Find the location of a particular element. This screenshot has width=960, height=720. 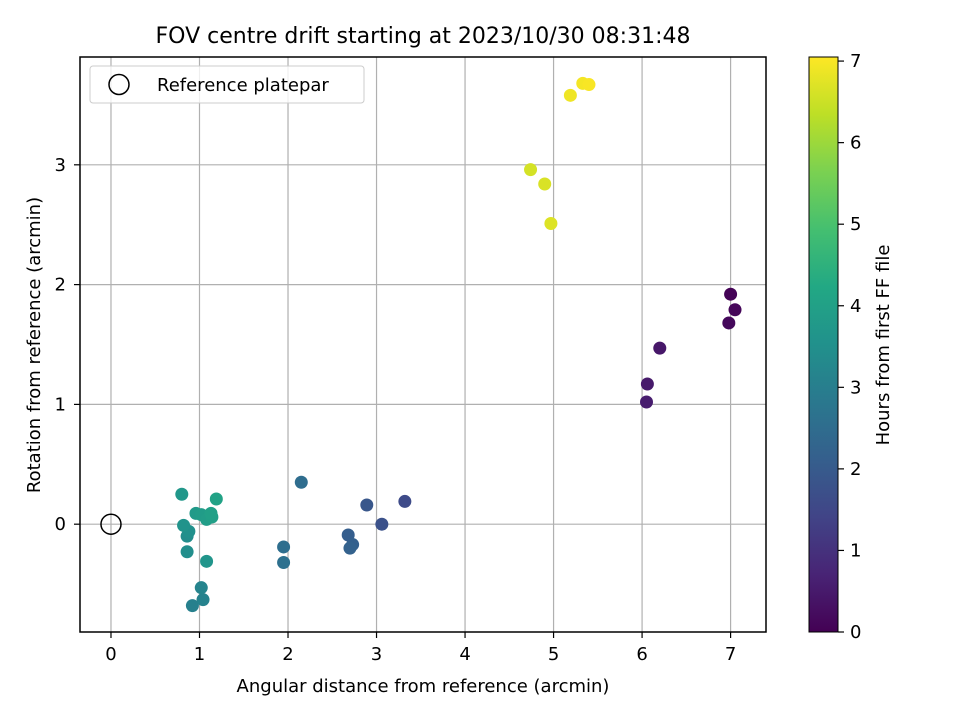

colorbar-tick-label: 4 is located at coordinates (855, 306).